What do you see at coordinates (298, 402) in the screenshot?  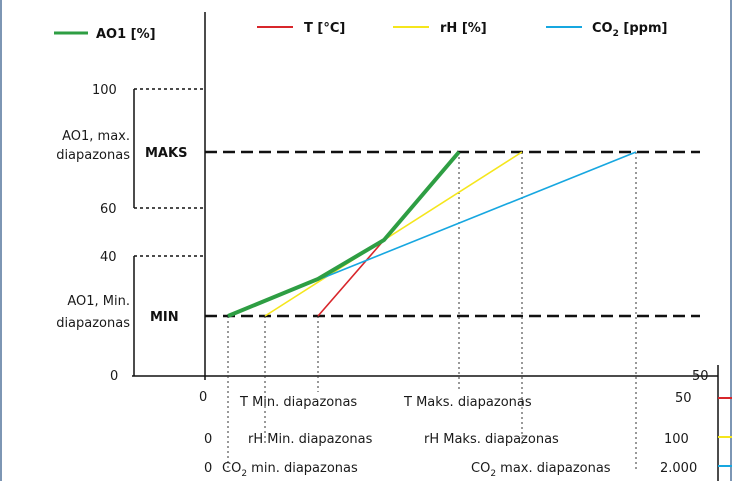 I see `t-min-label: T Min. diapazonas` at bounding box center [298, 402].